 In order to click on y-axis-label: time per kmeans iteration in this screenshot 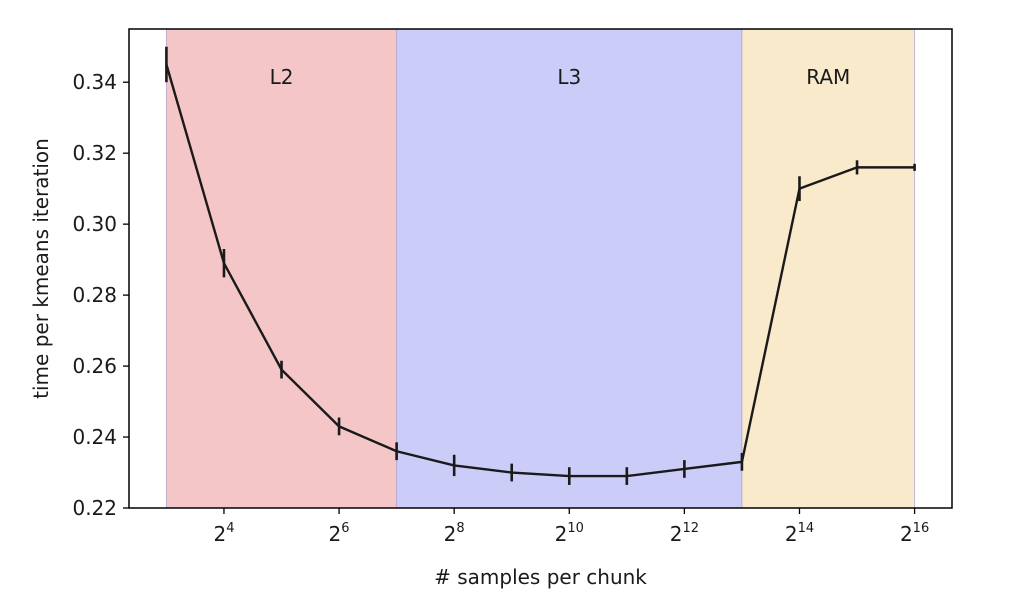, I will do `click(41, 268)`.